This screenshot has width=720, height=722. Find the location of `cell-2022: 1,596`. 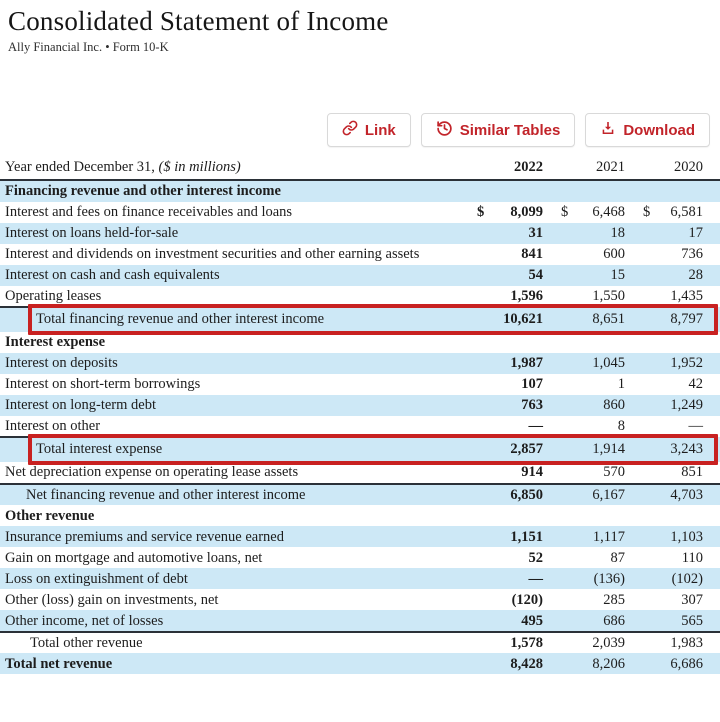

cell-2022: 1,596 is located at coordinates (526, 296).